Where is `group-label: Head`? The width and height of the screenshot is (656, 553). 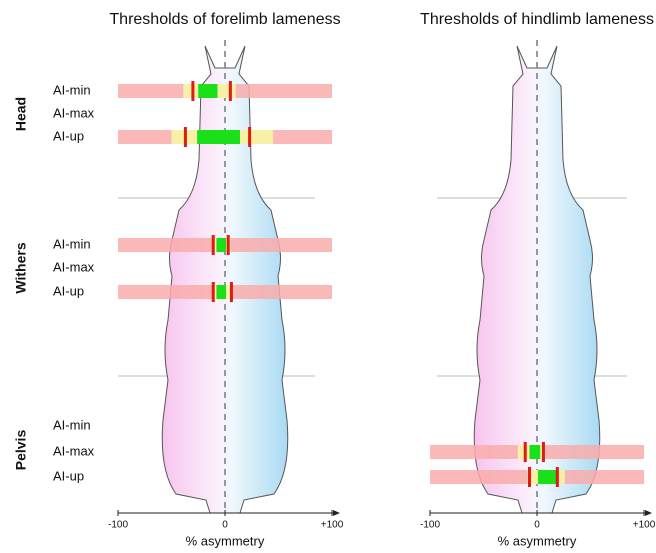
group-label: Head is located at coordinates (21, 114).